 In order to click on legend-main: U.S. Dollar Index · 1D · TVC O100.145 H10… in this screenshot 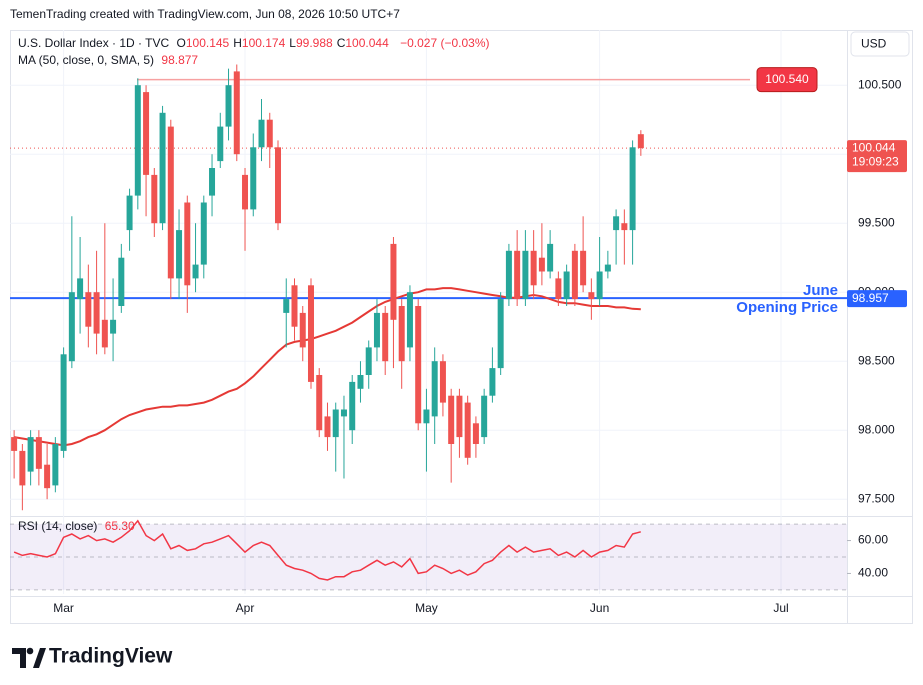, I will do `click(256, 43)`.